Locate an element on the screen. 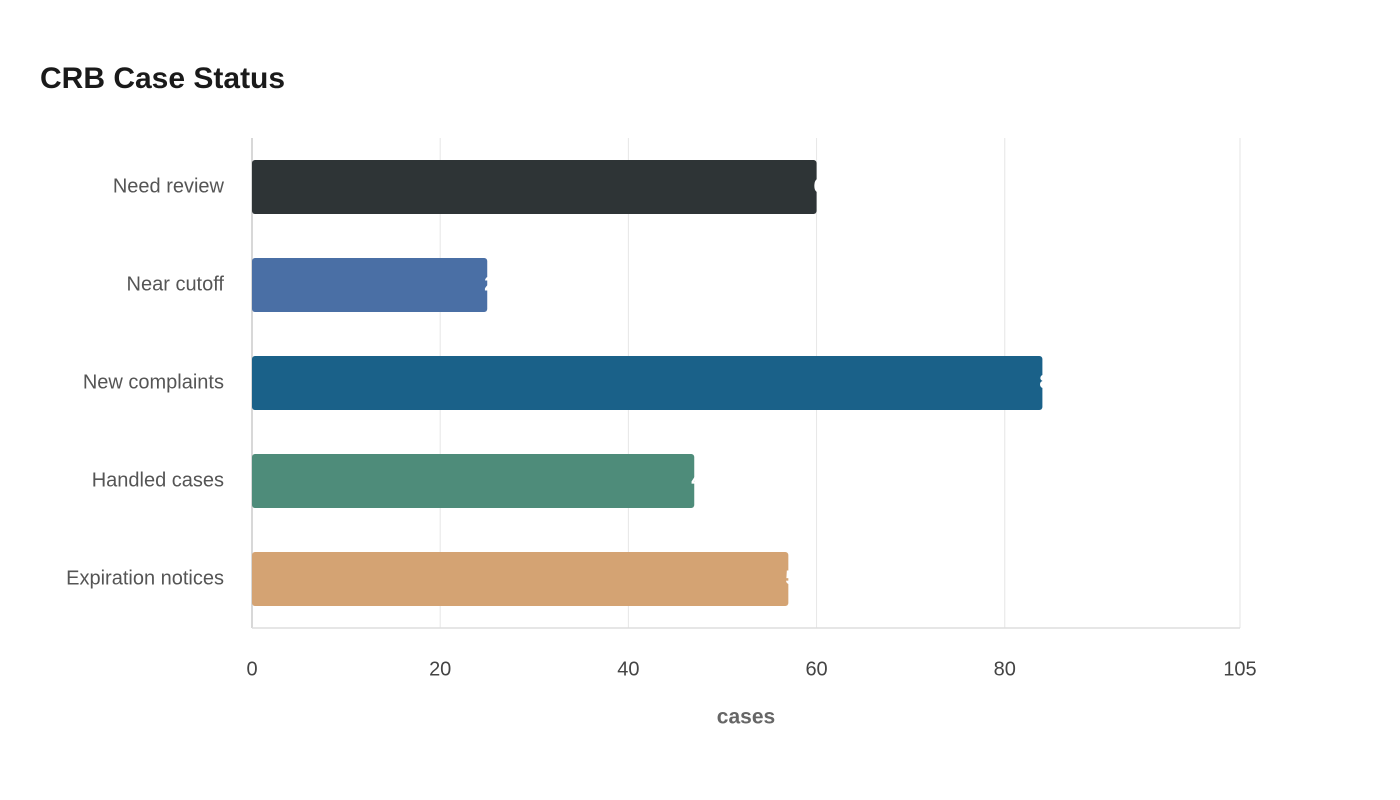 The image size is (1400, 800). y-tick-label: Need review is located at coordinates (169, 186).